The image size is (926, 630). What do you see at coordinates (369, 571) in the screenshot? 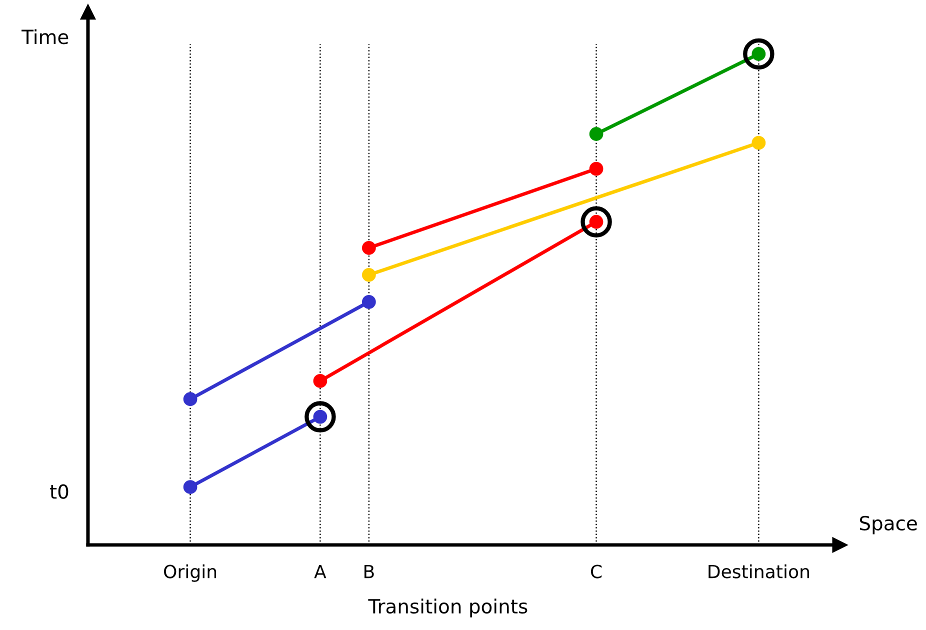
I see `x-tick-label: B` at bounding box center [369, 571].